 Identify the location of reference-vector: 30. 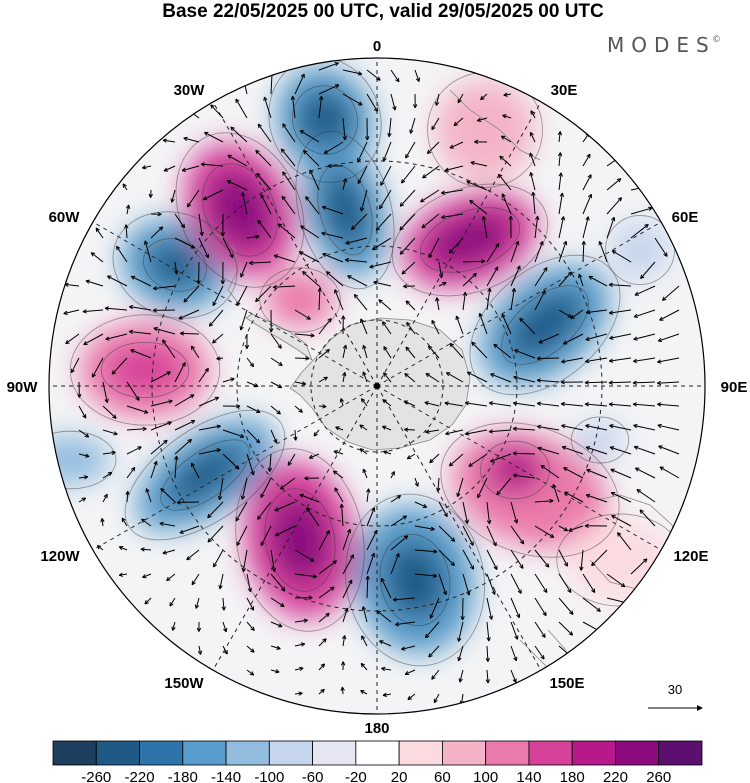
(675, 696).